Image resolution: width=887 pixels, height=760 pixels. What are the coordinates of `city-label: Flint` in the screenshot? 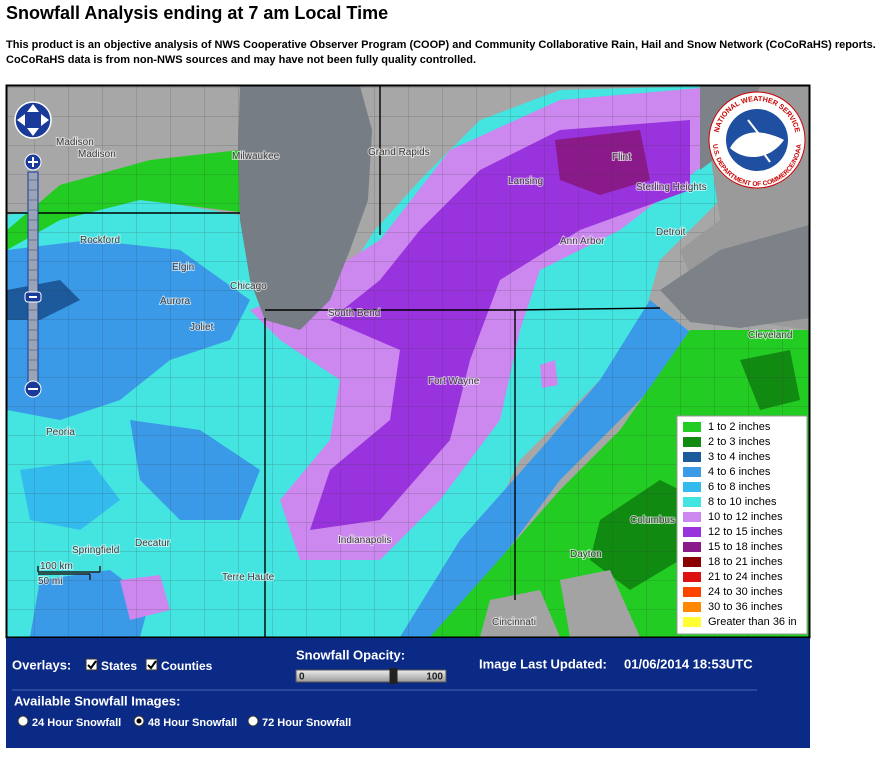 It's located at (621, 157).